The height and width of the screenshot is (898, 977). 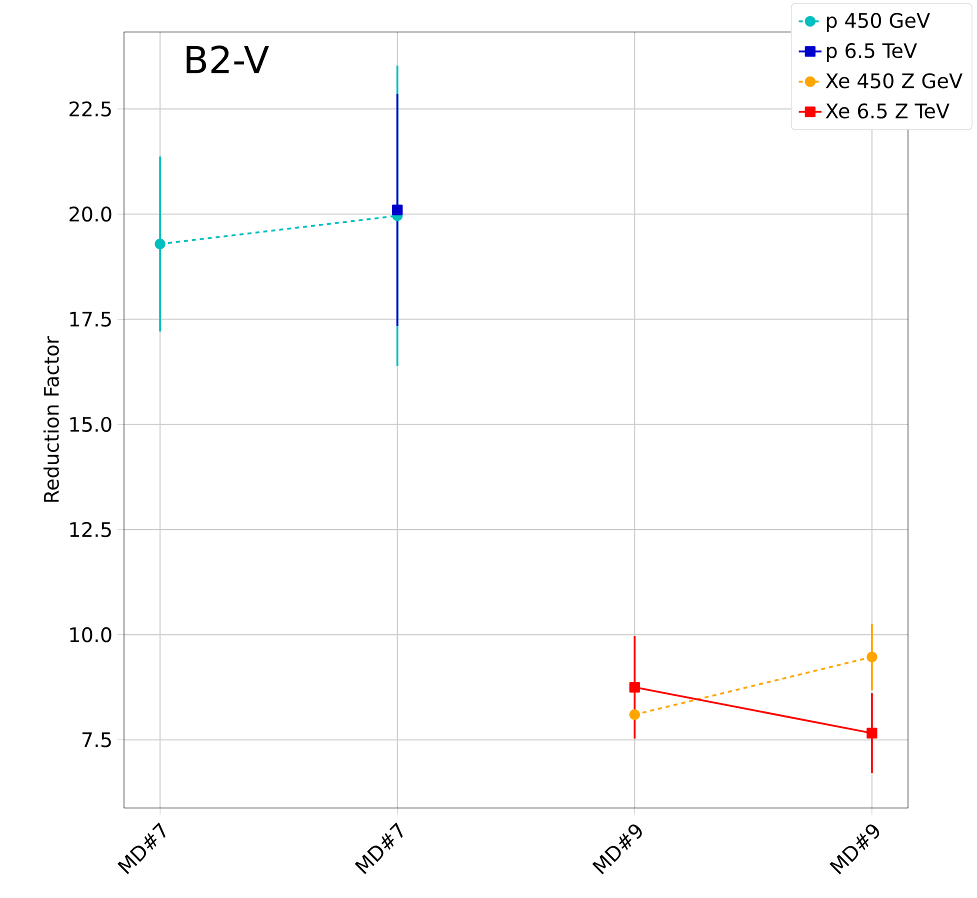 What do you see at coordinates (96, 740) in the screenshot?
I see `y-tick-label: 7.5` at bounding box center [96, 740].